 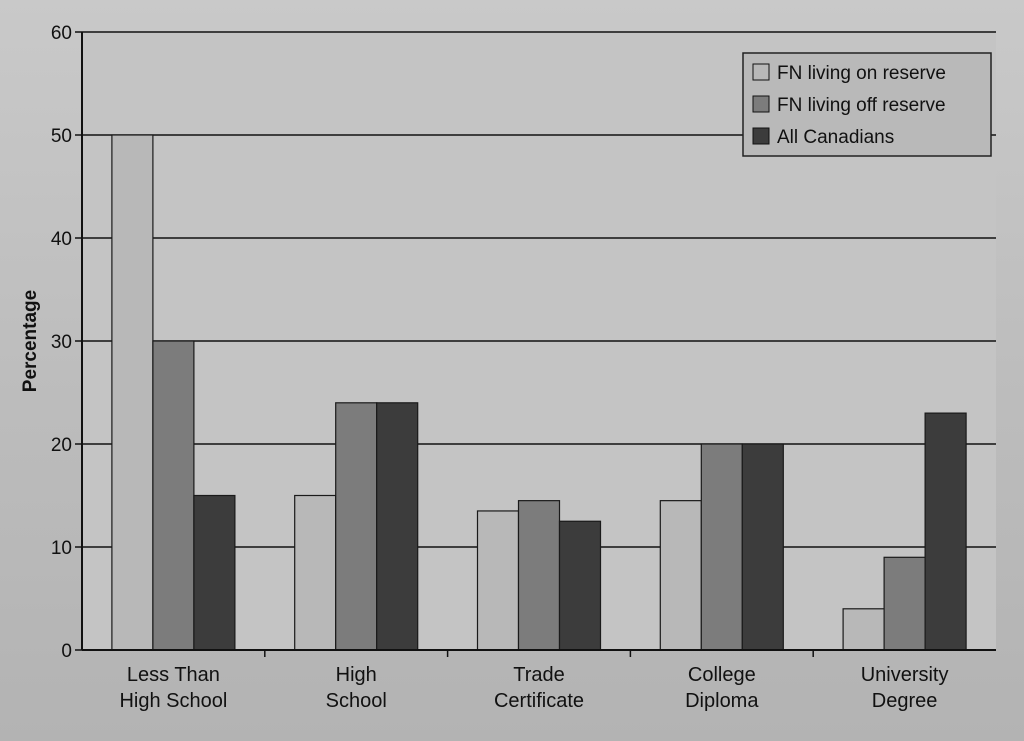 I want to click on legend-label: FN living off reserve, so click(x=861, y=105).